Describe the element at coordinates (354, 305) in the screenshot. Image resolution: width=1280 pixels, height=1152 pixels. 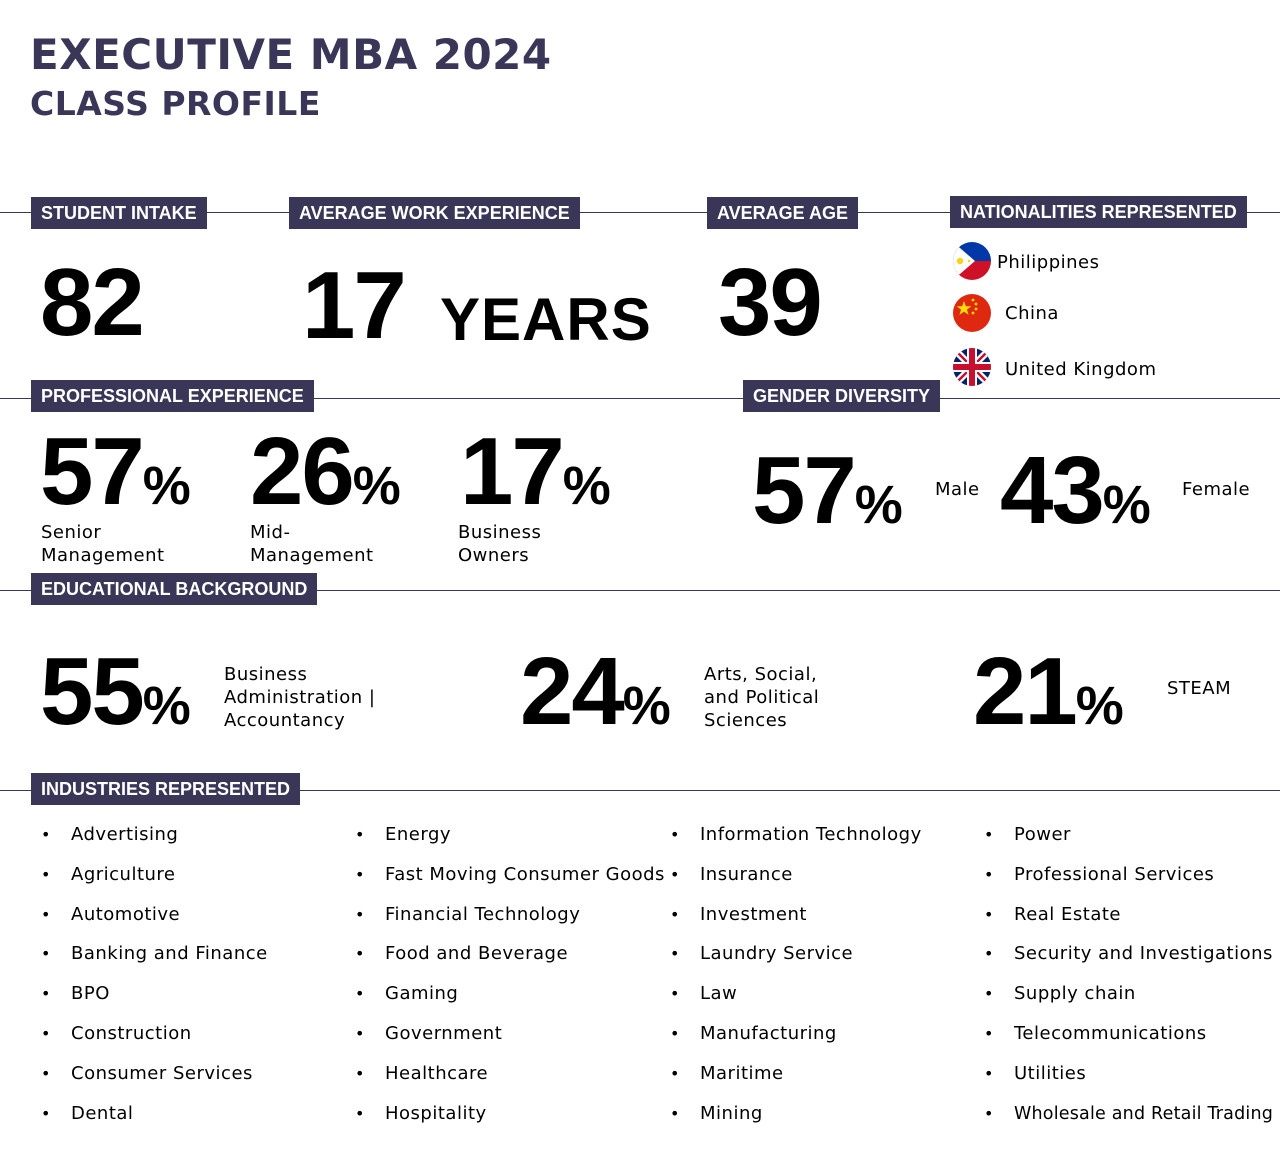
I see `work-experience-value: 17` at that location.